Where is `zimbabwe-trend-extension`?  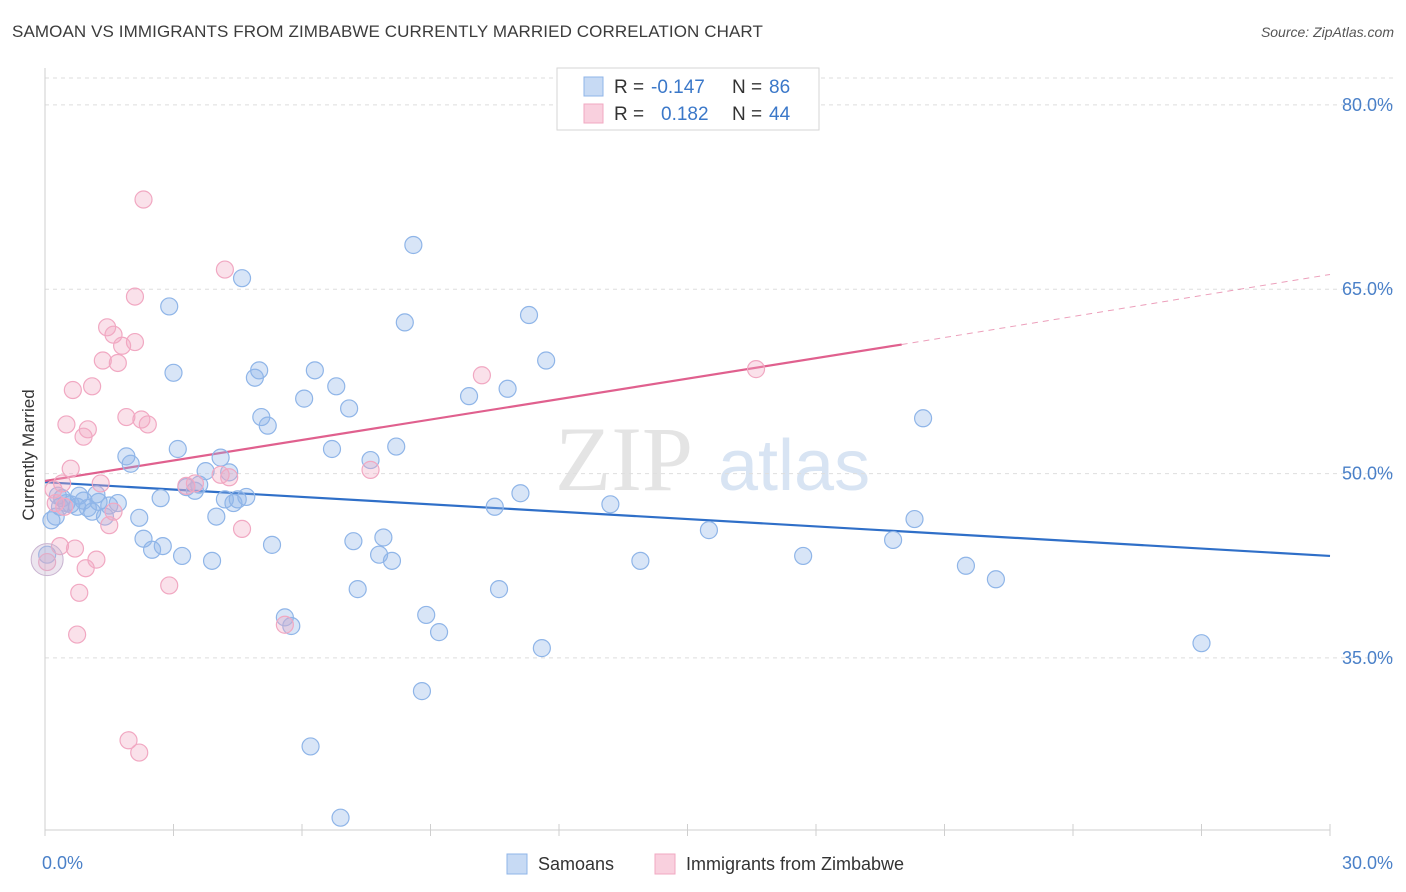 zimbabwe-trend-extension is located at coordinates (1116, 309).